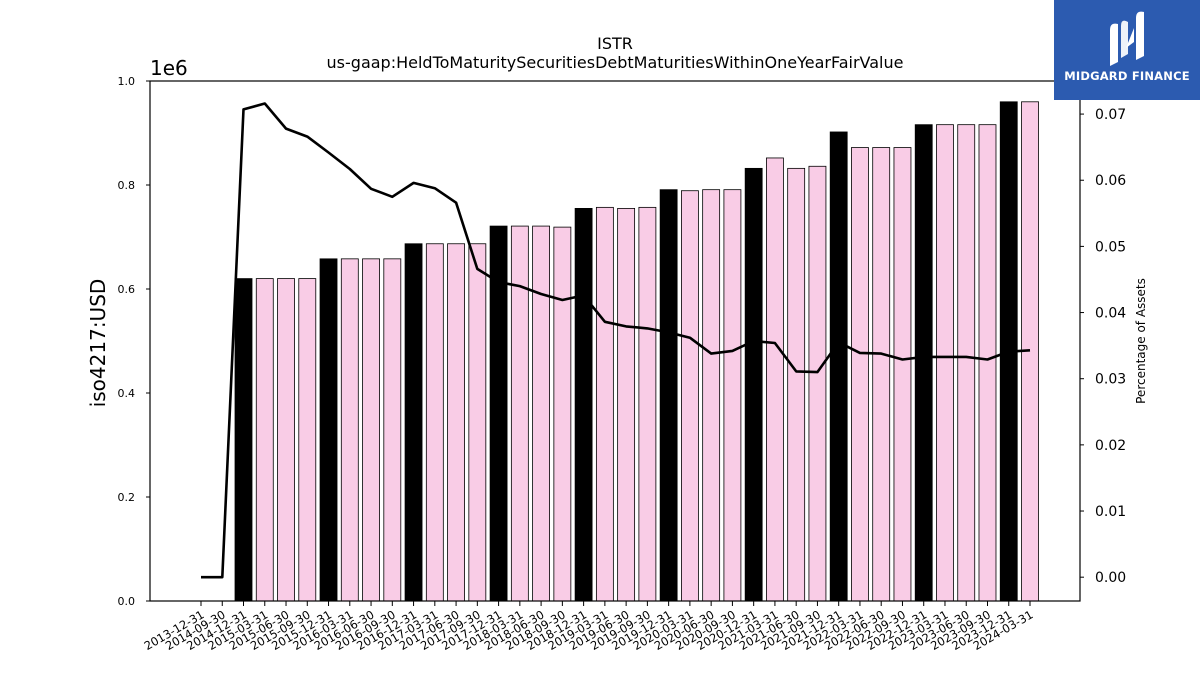  I want to click on y2-tick-label: 0.06, so click(1110, 181).